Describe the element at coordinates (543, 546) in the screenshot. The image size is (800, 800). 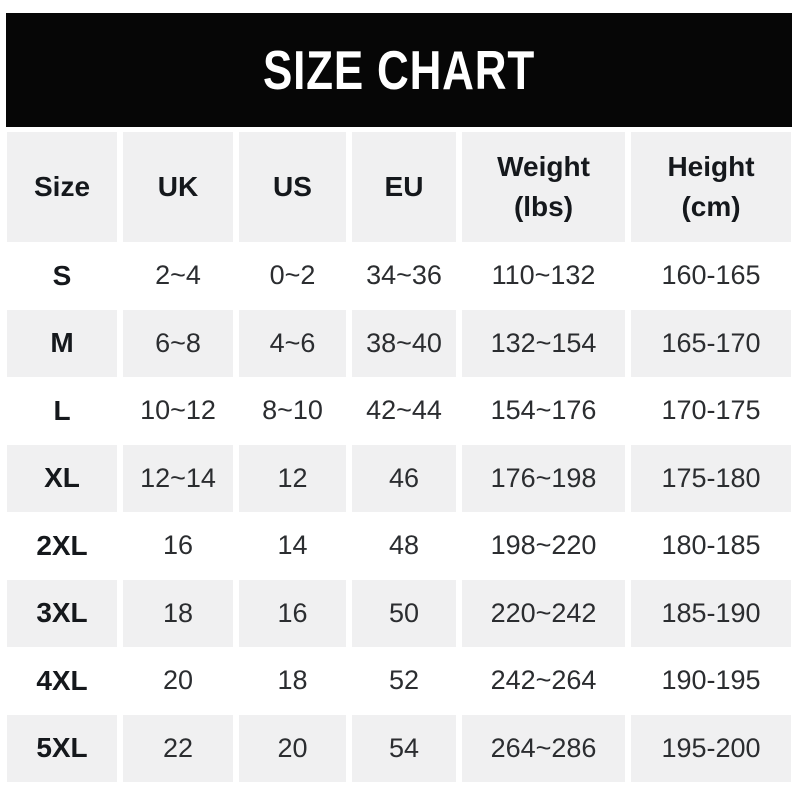
I see `cell-weight: 198~220` at that location.